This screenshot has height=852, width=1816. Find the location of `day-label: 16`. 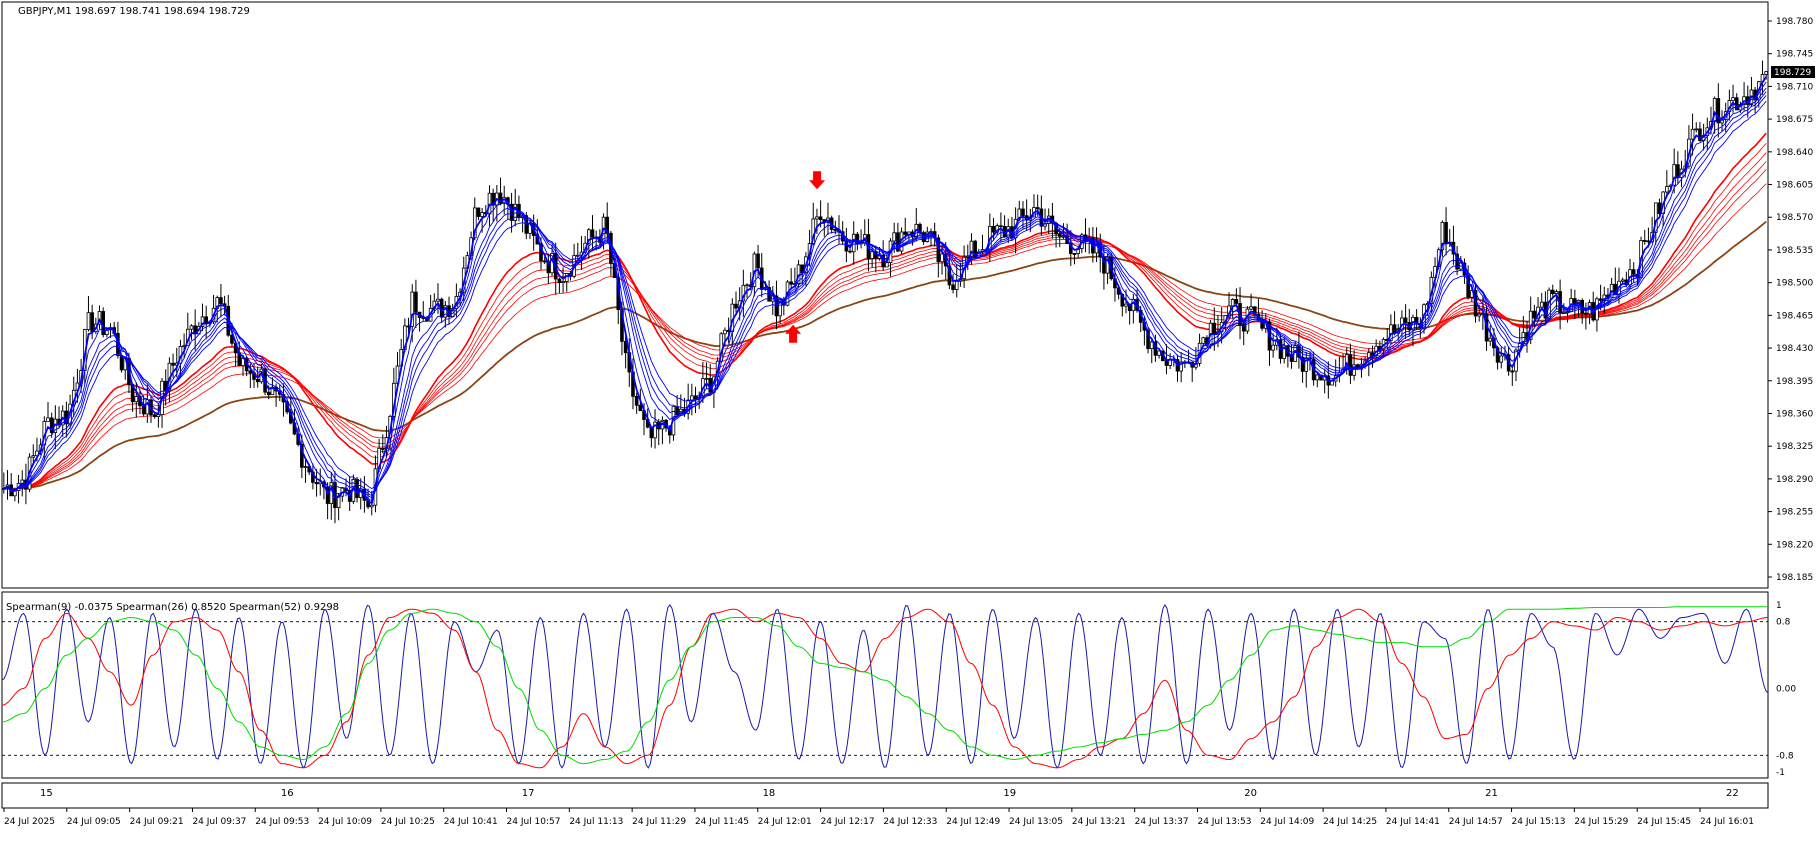

day-label: 16 is located at coordinates (287, 793).